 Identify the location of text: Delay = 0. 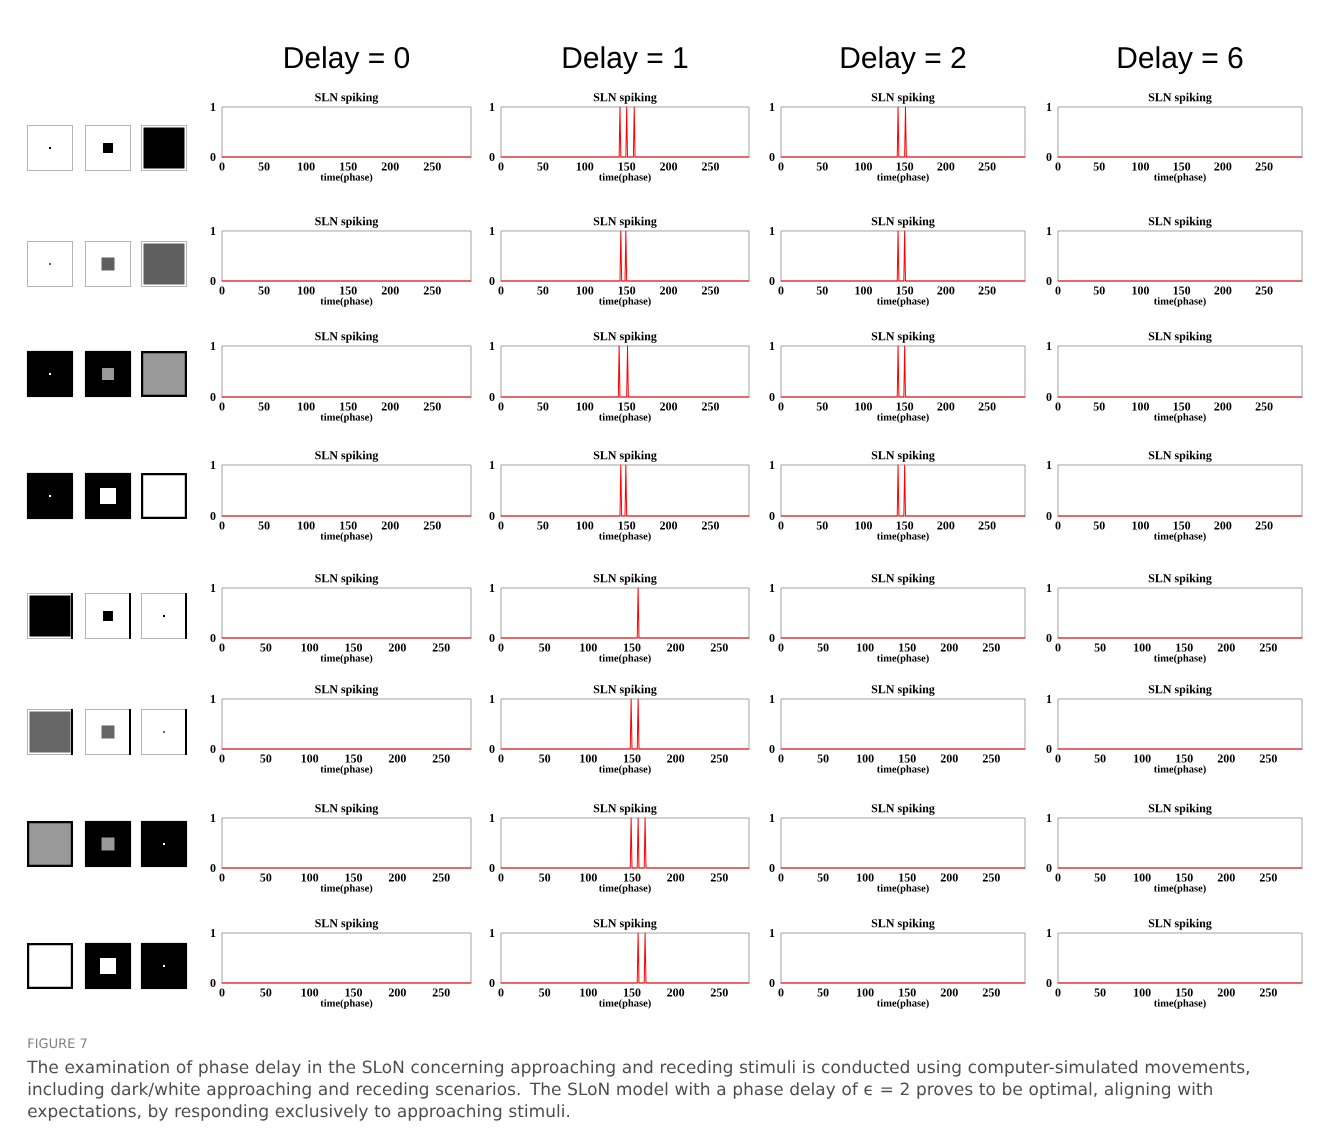
(347, 60).